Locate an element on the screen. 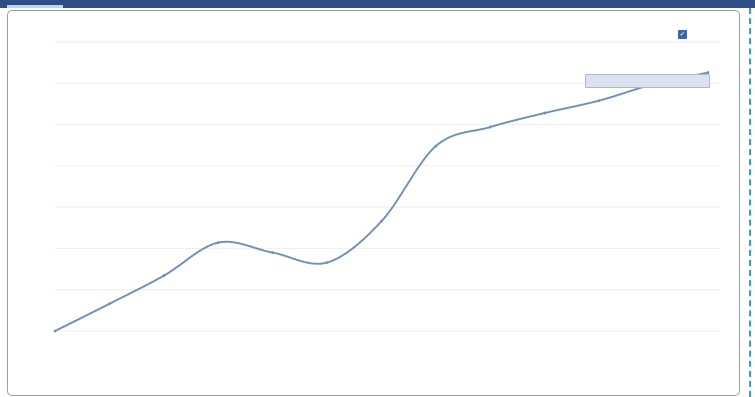 The height and width of the screenshot is (397, 755). panel-tab is located at coordinates (35, 6).